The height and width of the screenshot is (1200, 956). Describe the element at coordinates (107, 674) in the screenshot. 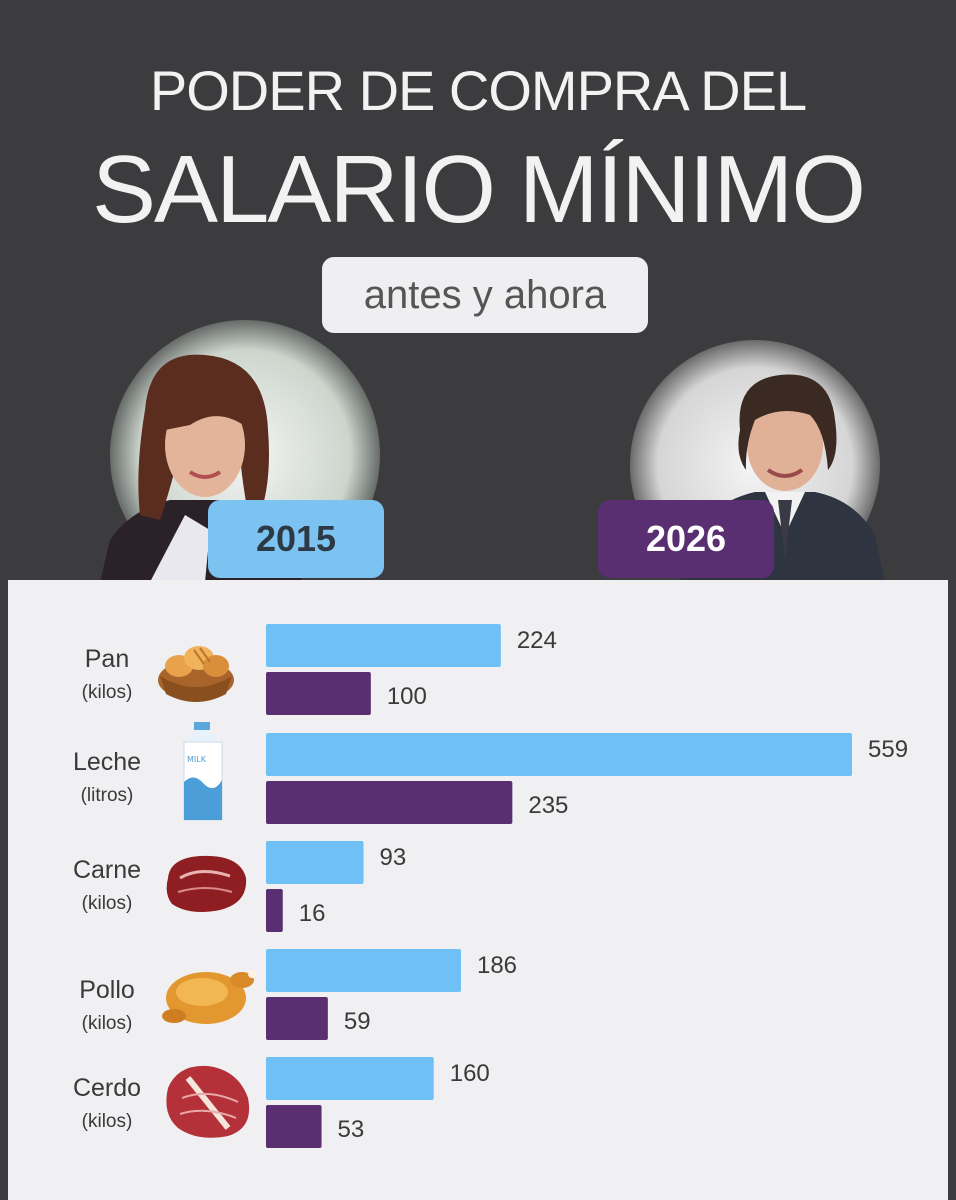

I see `row-label-pan: Pan (kilos)` at that location.